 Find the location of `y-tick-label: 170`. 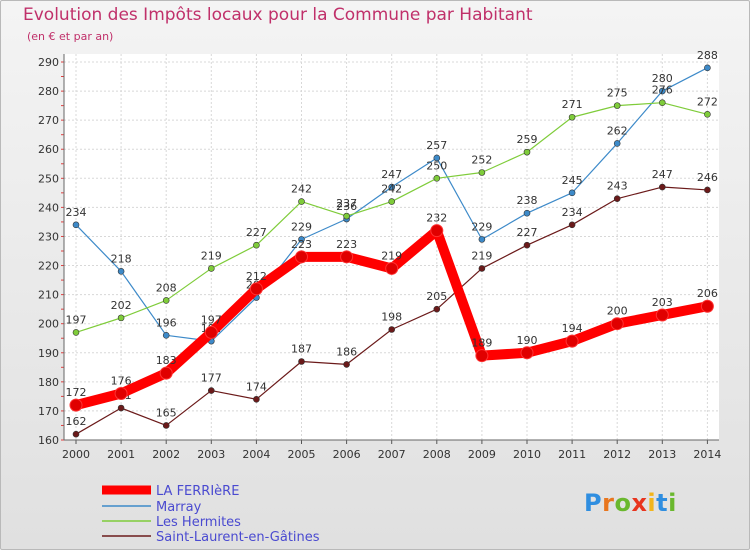

y-tick-label: 170 is located at coordinates (48, 411).